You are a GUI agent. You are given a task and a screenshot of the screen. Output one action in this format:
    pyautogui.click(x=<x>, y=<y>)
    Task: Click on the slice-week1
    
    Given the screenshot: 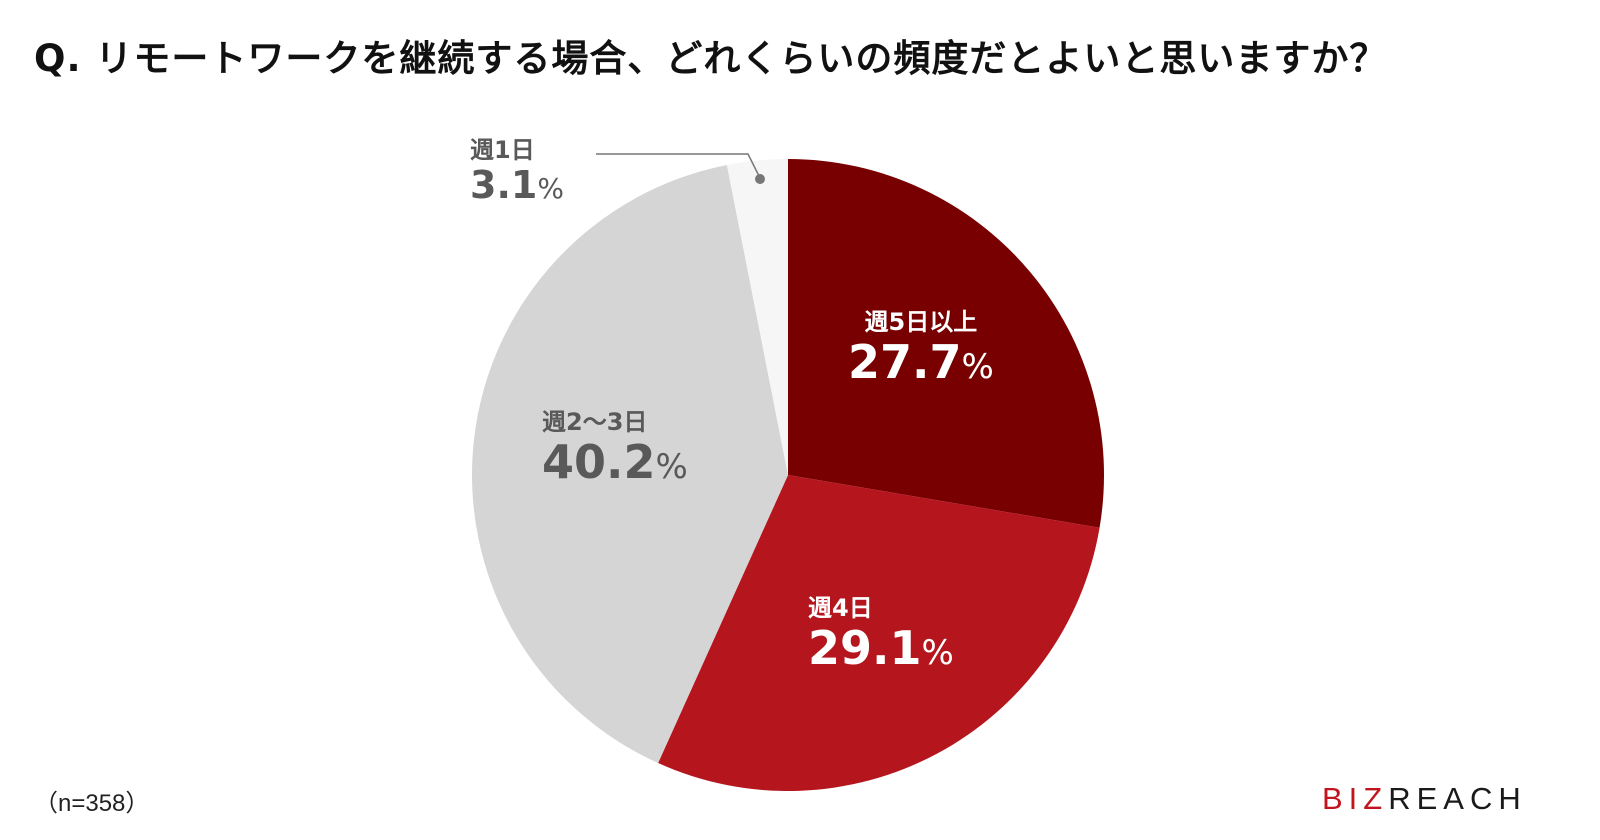 What is the action you would take?
    pyautogui.click(x=757, y=317)
    